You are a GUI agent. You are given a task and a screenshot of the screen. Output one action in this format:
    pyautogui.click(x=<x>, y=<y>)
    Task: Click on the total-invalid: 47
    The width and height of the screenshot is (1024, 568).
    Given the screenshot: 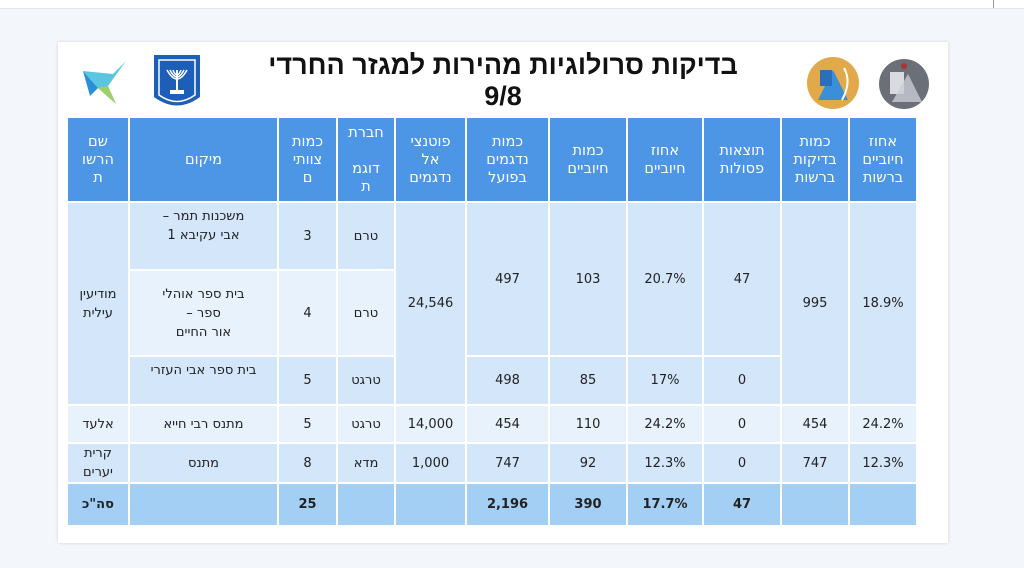 What is the action you would take?
    pyautogui.click(x=742, y=504)
    